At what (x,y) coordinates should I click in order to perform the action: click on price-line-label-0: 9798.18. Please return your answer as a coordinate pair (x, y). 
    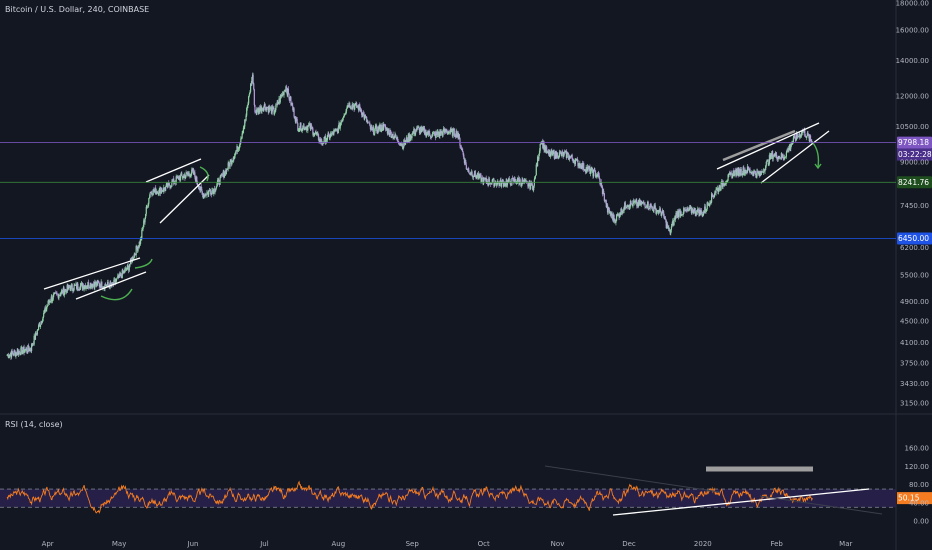
    Looking at the image, I should click on (913, 142).